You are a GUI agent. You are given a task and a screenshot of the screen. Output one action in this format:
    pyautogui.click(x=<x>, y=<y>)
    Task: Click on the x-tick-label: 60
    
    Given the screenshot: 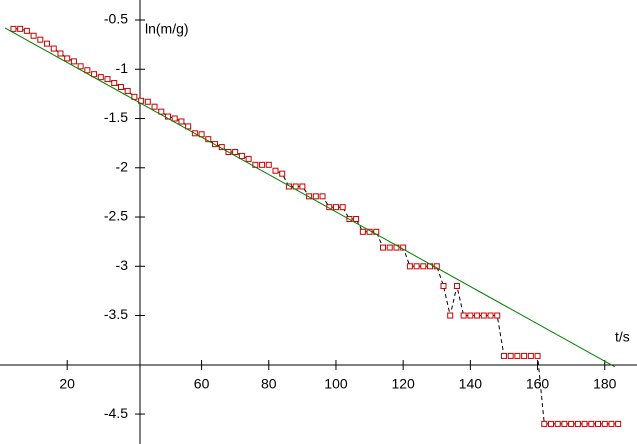 What is the action you would take?
    pyautogui.click(x=202, y=384)
    